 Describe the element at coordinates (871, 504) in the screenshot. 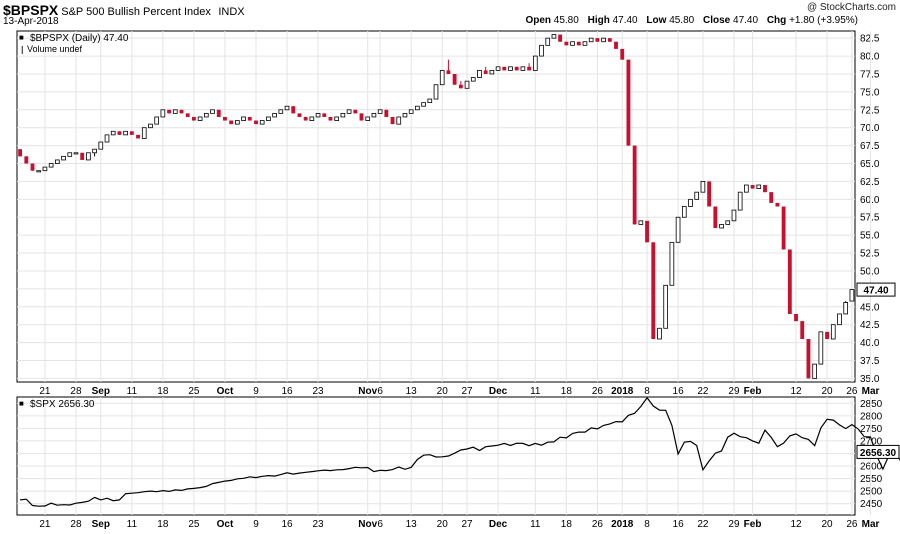

I see `y-tick-label: 2450` at that location.